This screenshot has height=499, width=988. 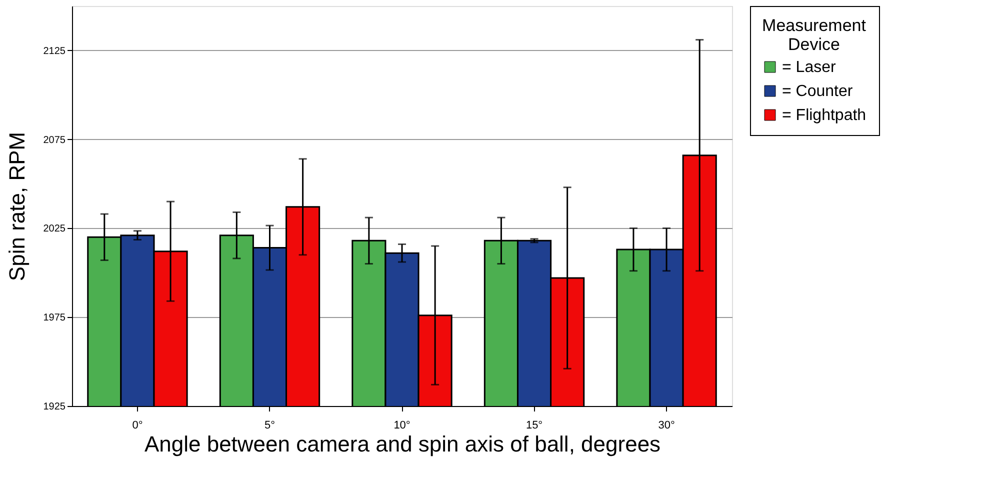 I want to click on y-tick-label: 2025, so click(x=54, y=229).